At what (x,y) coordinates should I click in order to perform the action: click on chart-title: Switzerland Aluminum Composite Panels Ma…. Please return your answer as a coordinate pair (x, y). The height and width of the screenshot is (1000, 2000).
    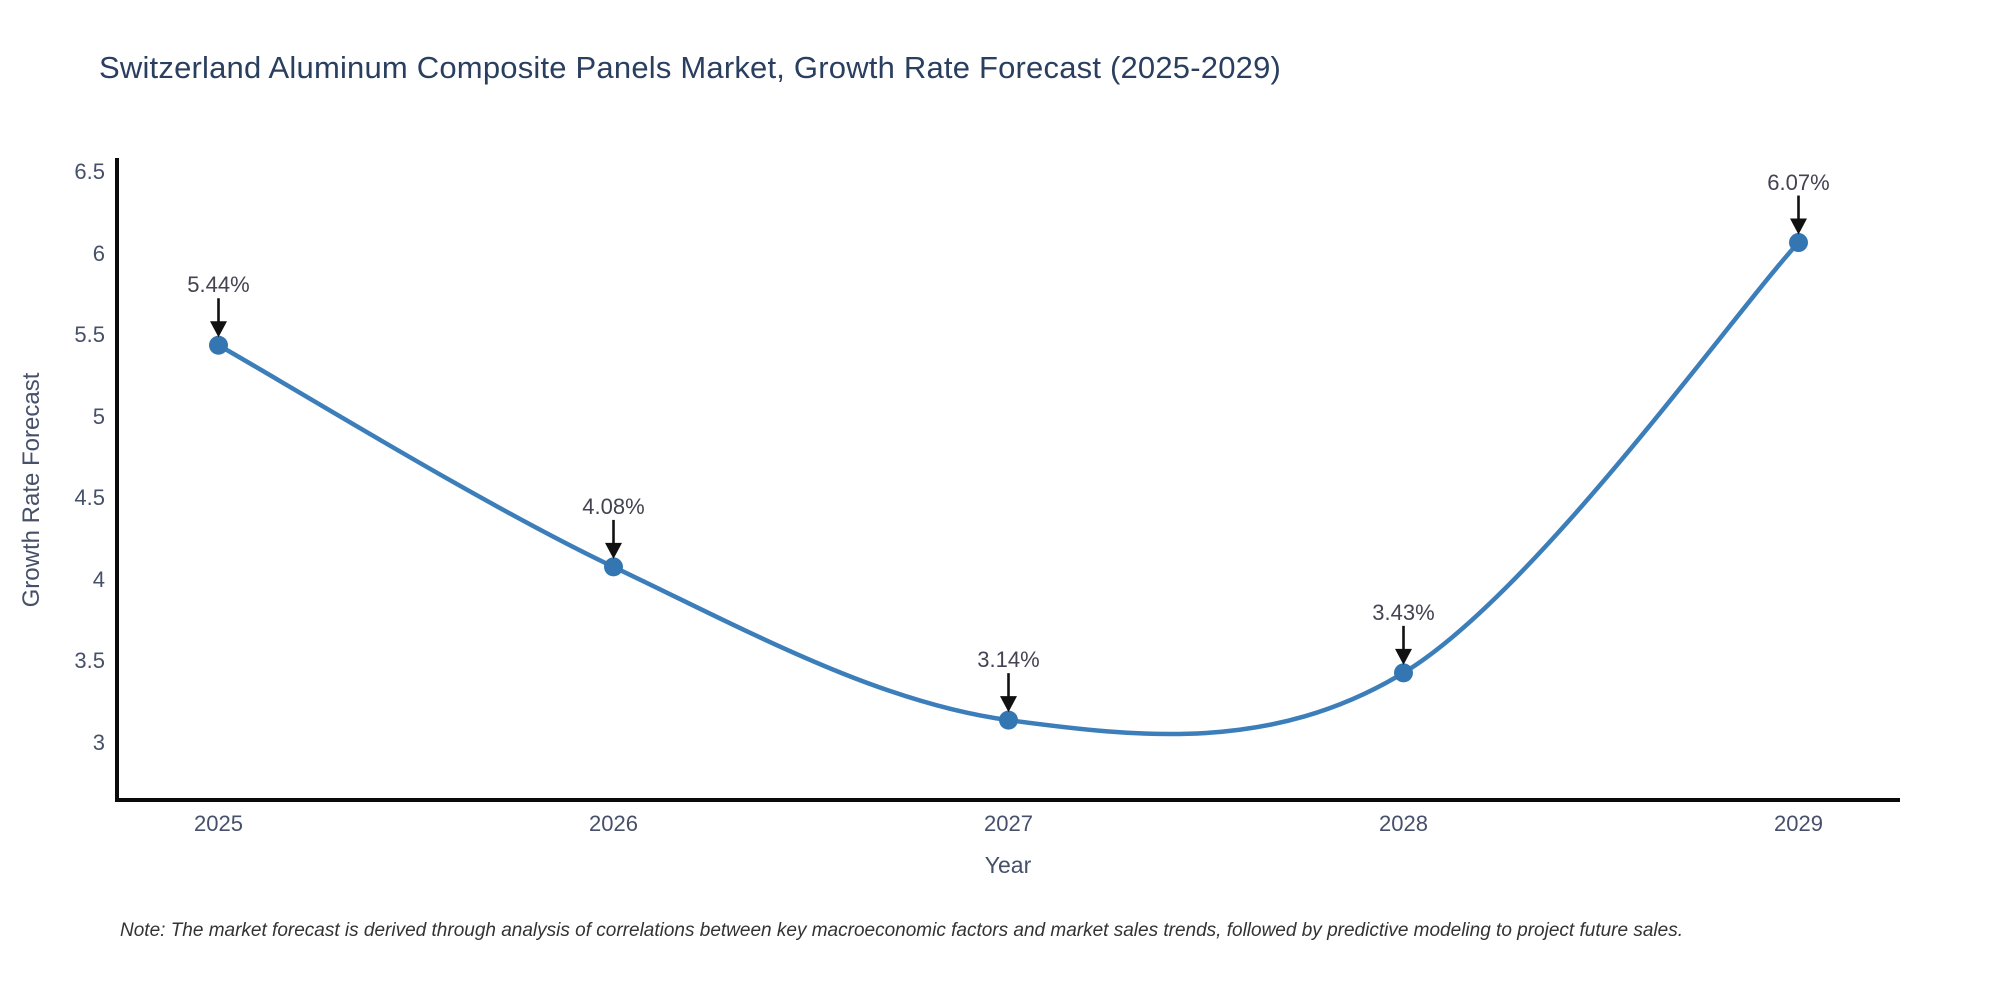
    Looking at the image, I should click on (690, 67).